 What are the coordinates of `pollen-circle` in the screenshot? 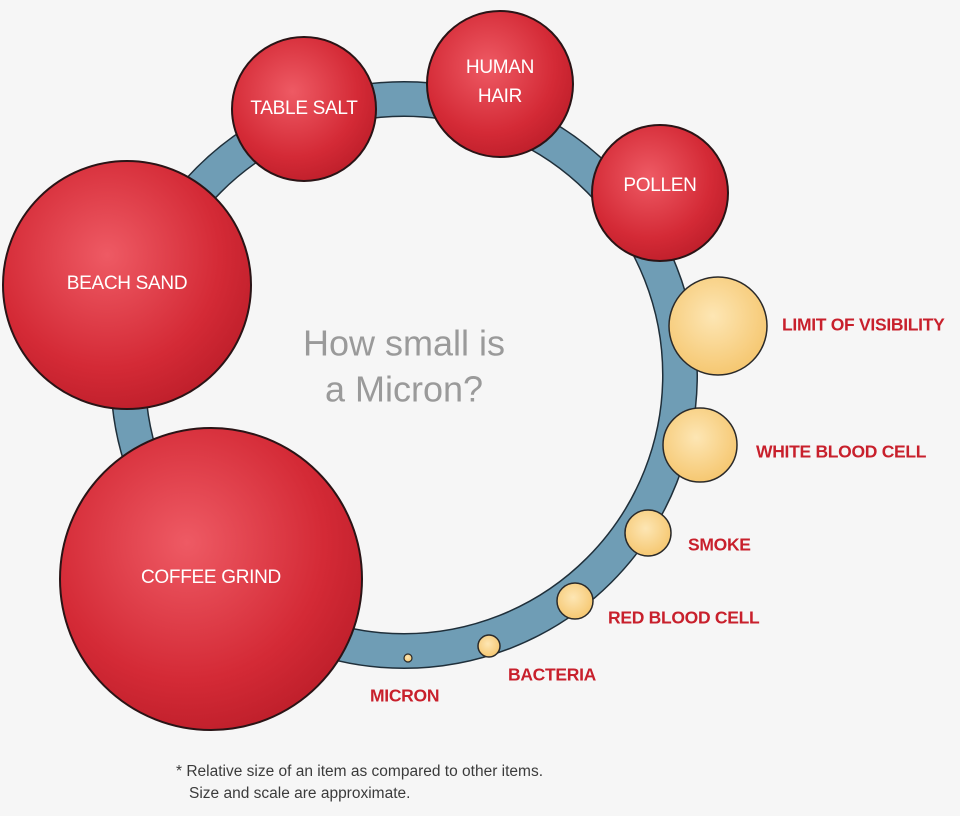 It's located at (660, 193).